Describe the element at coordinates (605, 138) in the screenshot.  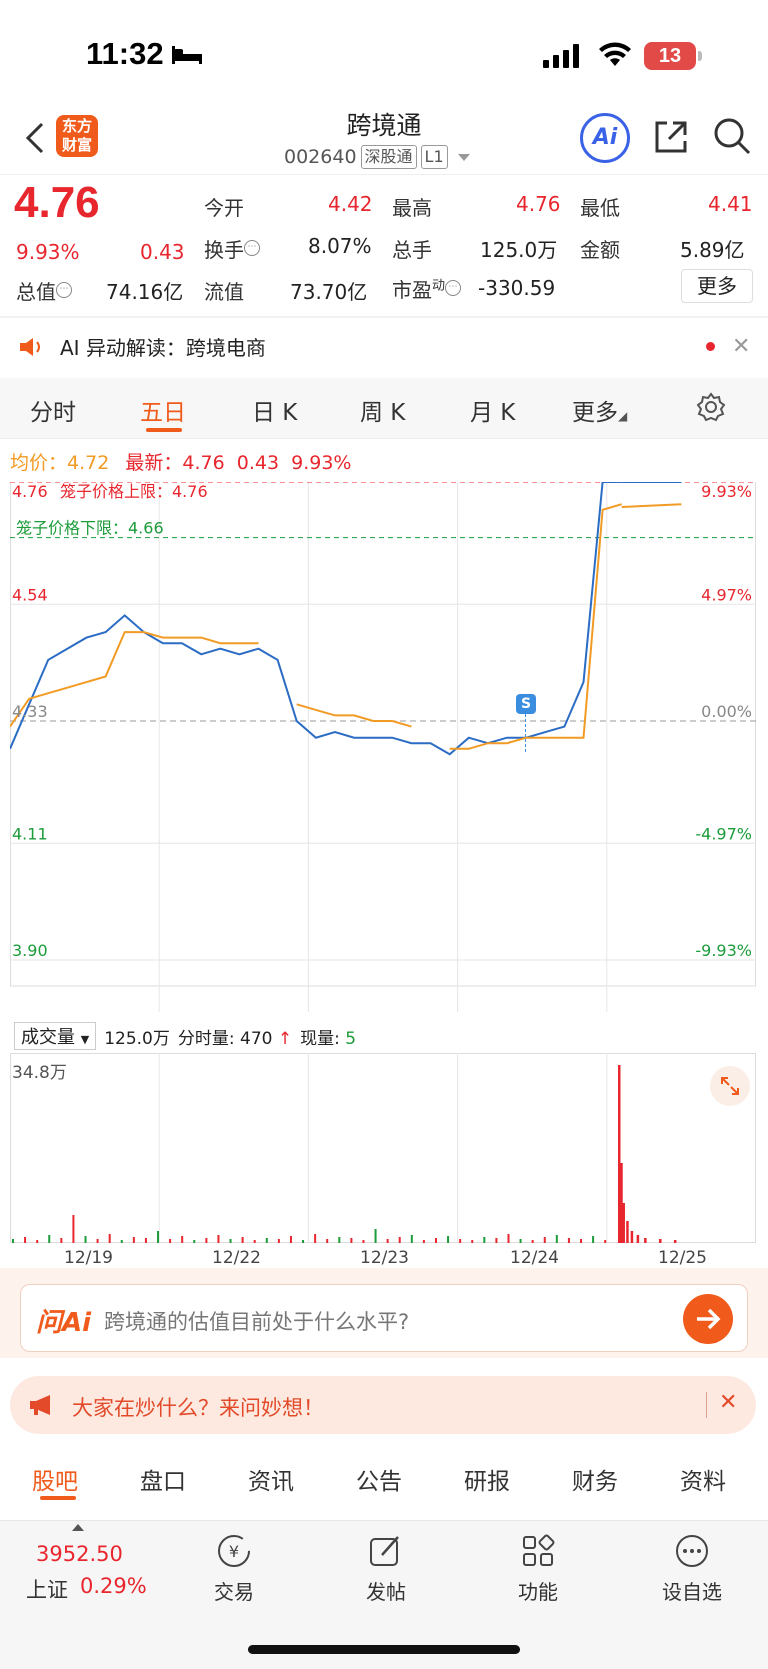
I see `ai-assistant-button: Ai` at that location.